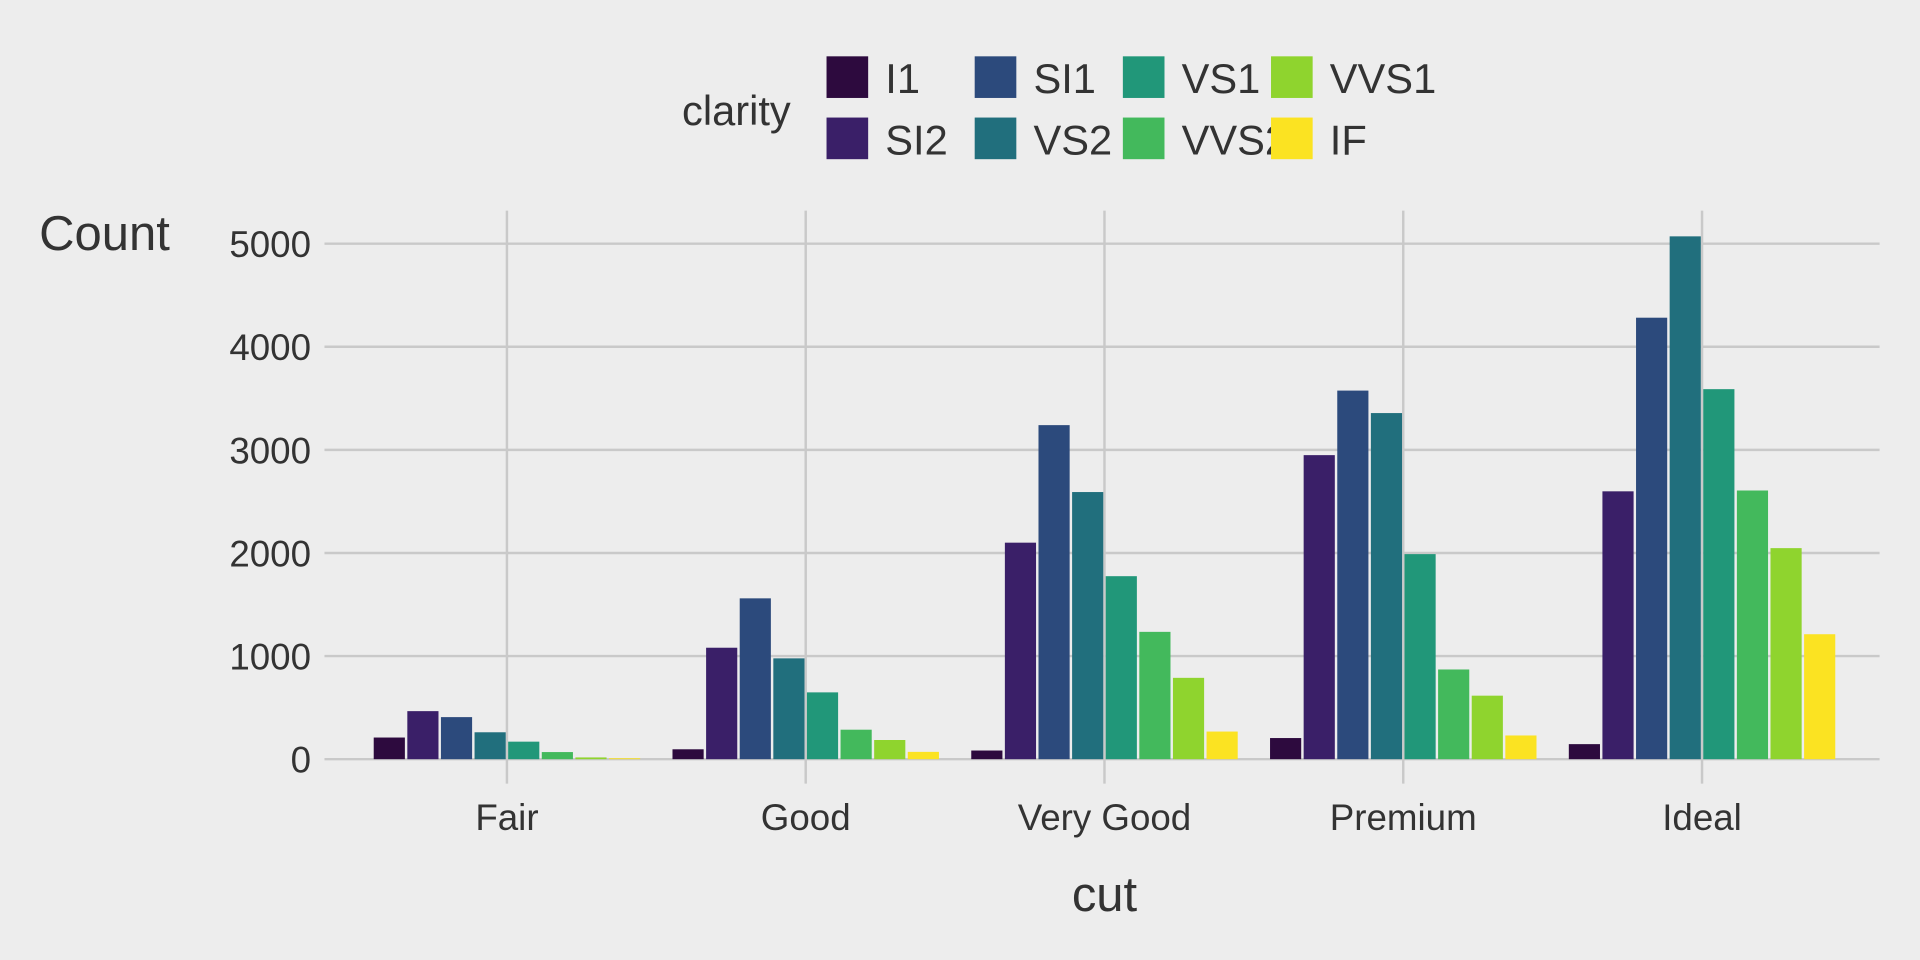  What do you see at coordinates (1143, 77) in the screenshot?
I see `legend-swatch-vs1` at bounding box center [1143, 77].